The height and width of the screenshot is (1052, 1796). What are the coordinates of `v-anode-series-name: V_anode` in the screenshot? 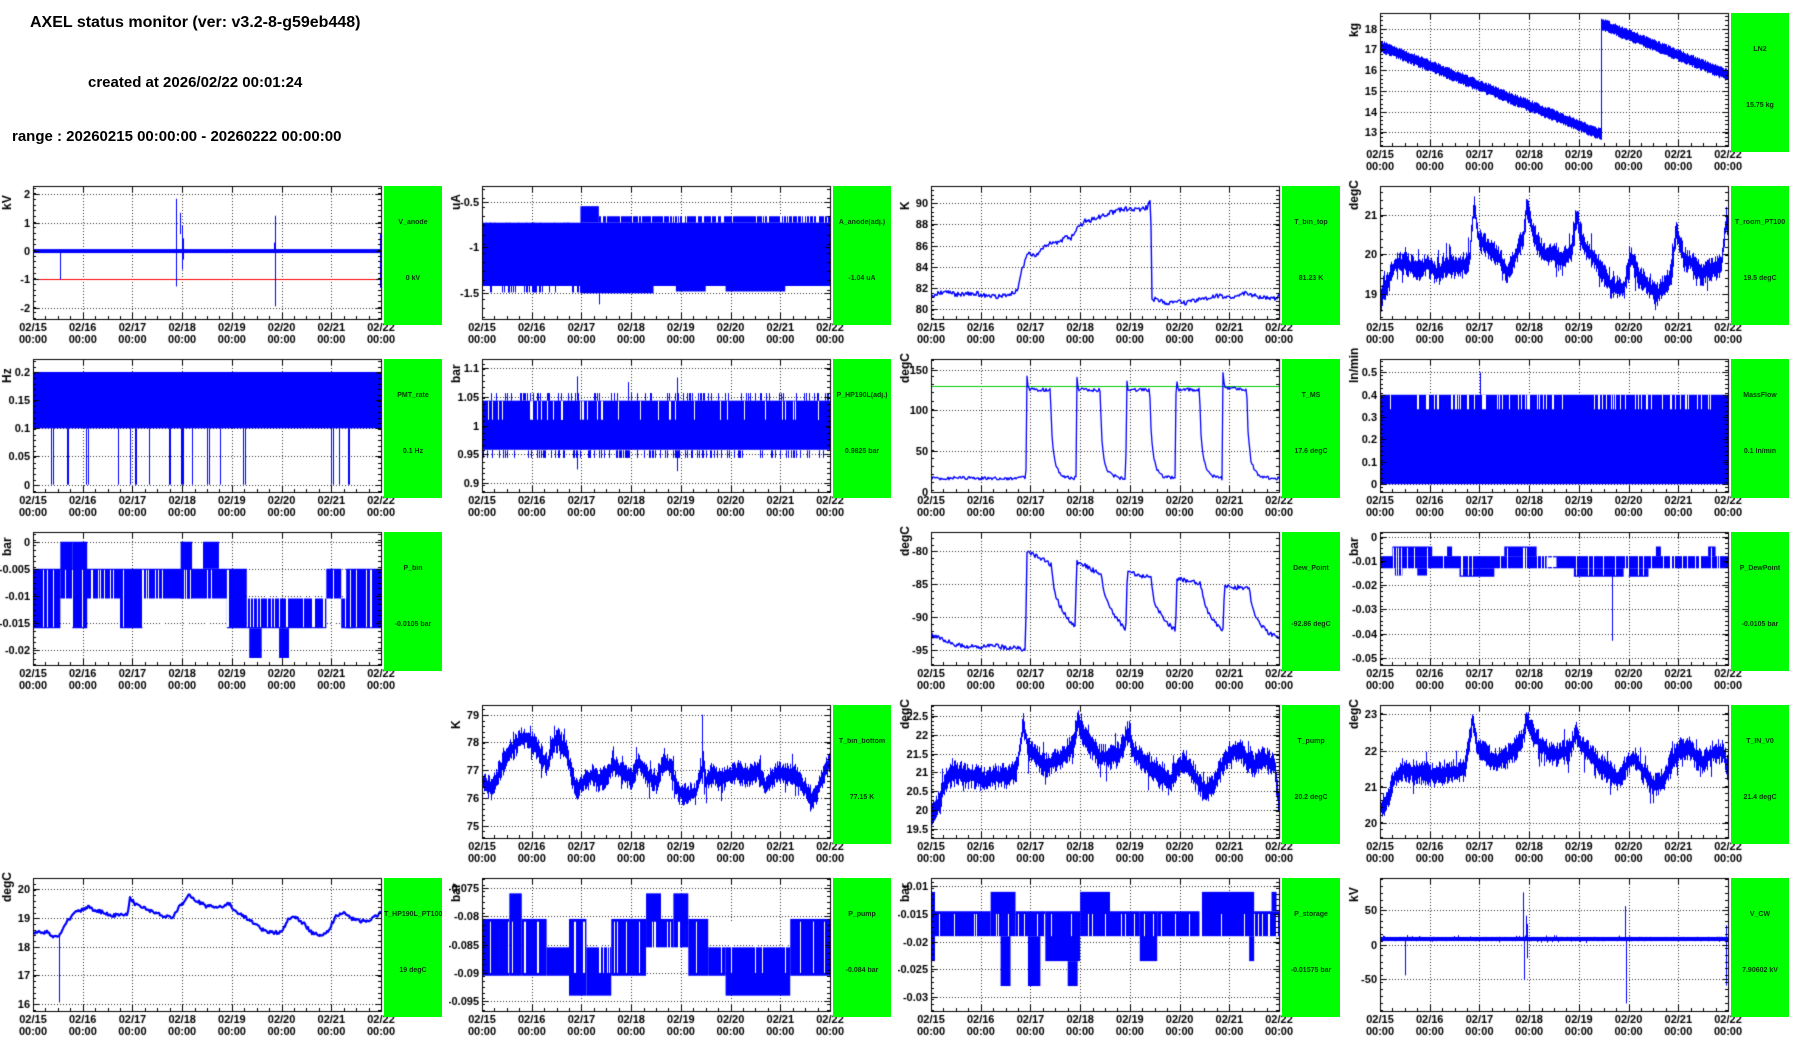 It's located at (413, 223).